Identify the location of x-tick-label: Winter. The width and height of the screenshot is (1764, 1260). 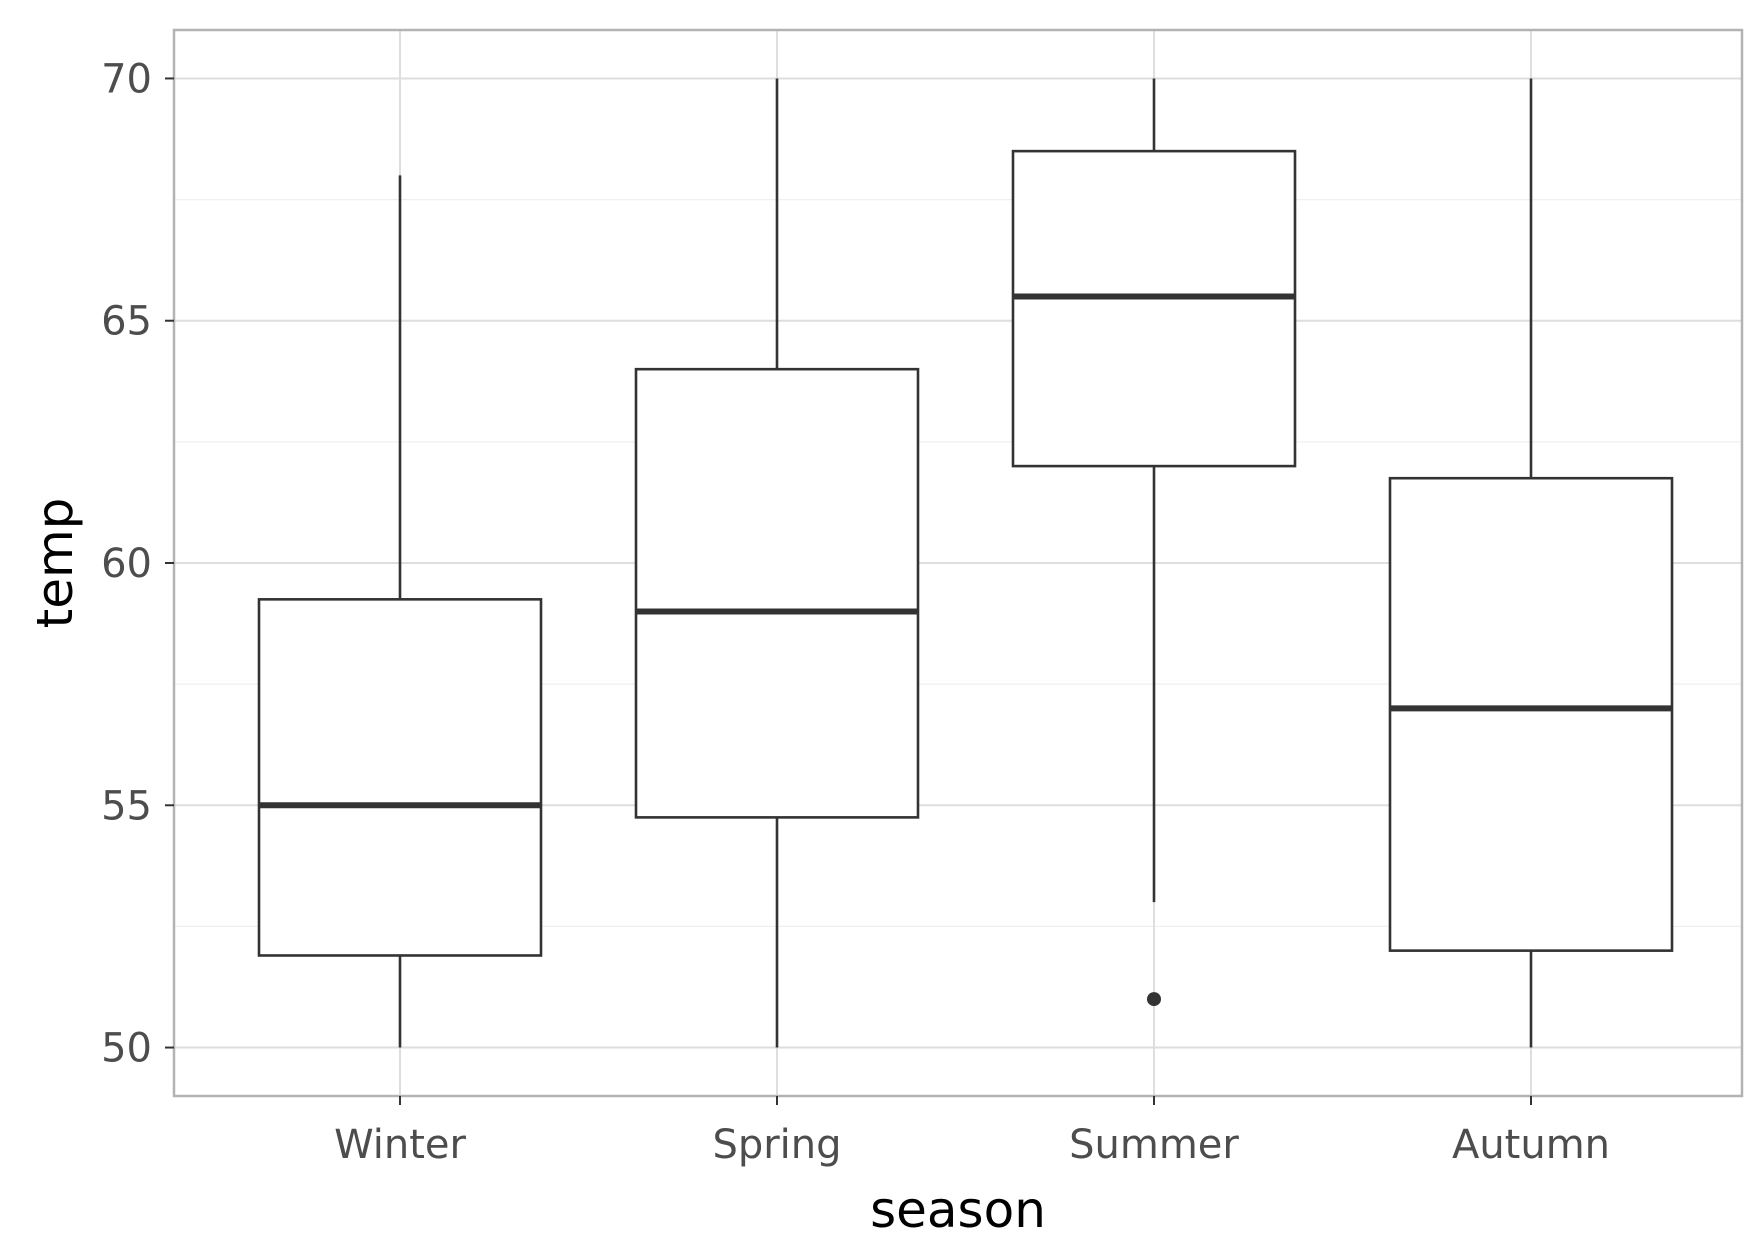
(400, 1145).